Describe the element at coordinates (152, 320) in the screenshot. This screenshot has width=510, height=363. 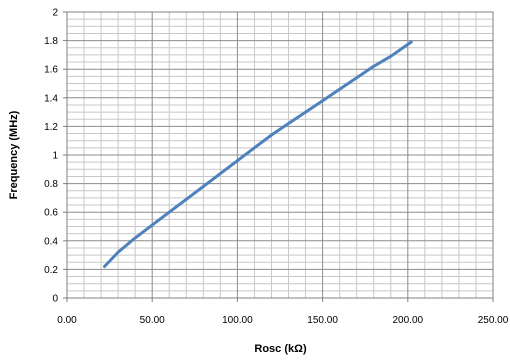
I see `x-tick-label: 50.00` at that location.